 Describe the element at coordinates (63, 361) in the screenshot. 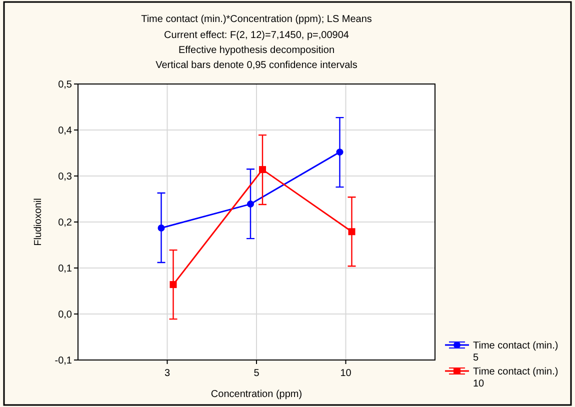

I see `y-tick-label: -0,1` at that location.